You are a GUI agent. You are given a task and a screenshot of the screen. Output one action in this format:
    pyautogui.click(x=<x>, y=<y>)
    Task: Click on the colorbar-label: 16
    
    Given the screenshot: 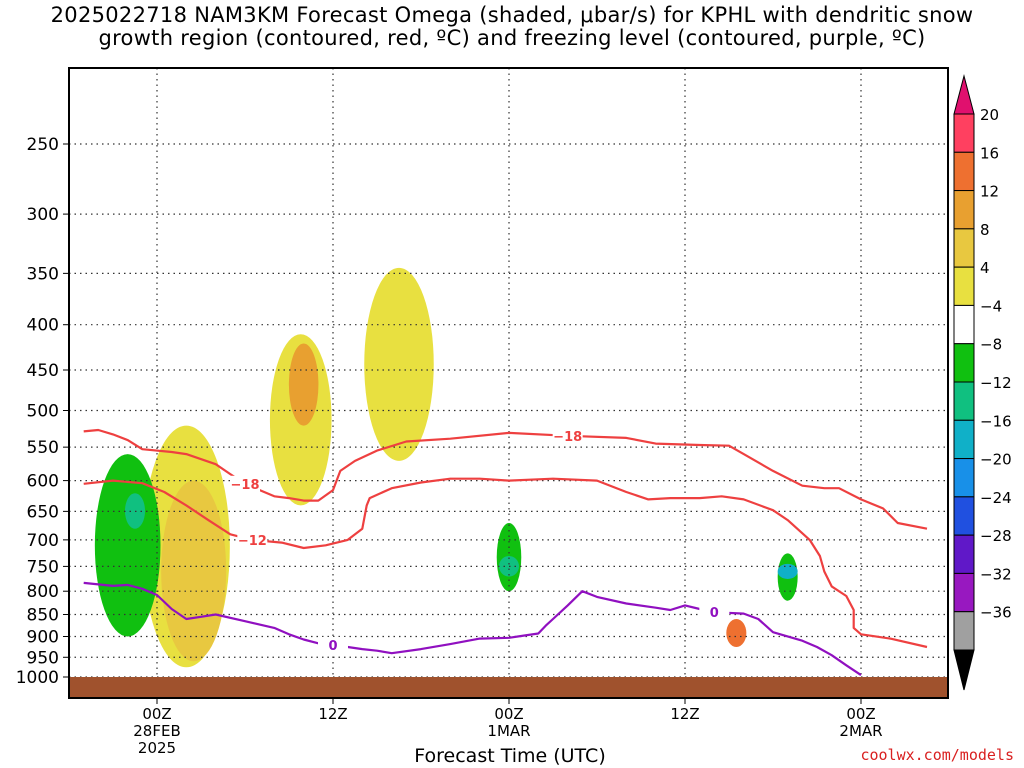 What is the action you would take?
    pyautogui.click(x=989, y=153)
    